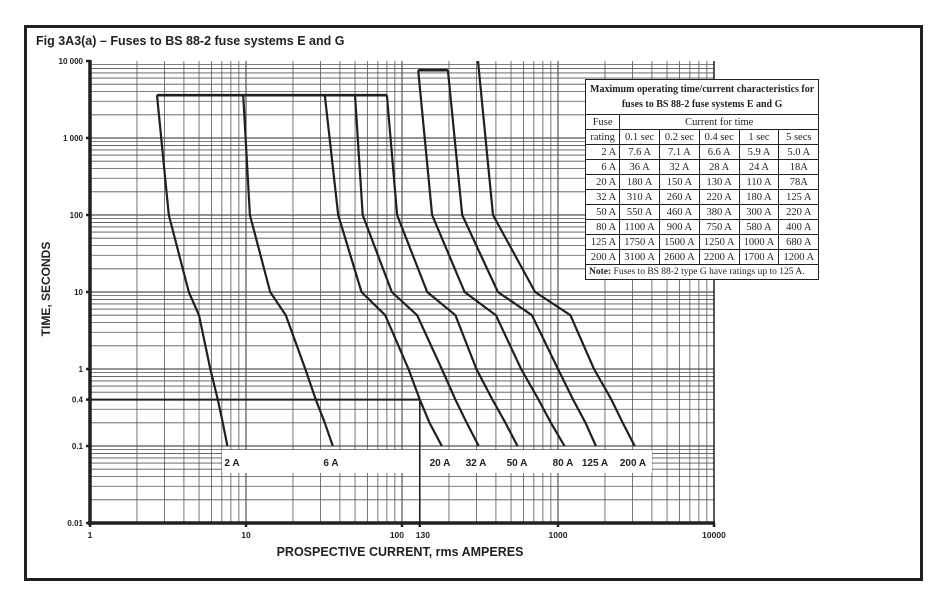  What do you see at coordinates (759, 257) in the screenshot?
I see `current-cell: 1700 A` at bounding box center [759, 257].